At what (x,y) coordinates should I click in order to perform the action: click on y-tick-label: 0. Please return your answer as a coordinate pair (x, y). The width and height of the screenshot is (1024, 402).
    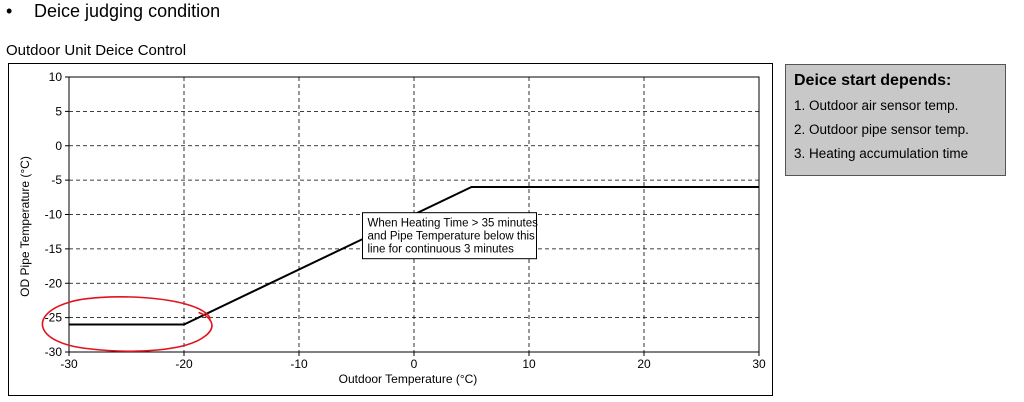
    Looking at the image, I should click on (58, 146).